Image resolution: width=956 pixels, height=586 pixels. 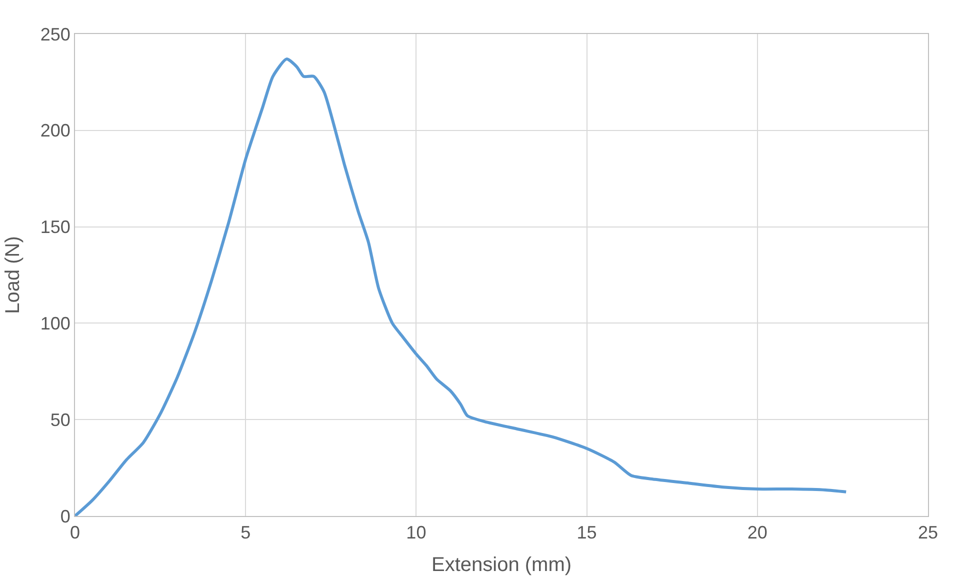 What do you see at coordinates (501, 565) in the screenshot?
I see `x-axis-title: Extension (mm)` at bounding box center [501, 565].